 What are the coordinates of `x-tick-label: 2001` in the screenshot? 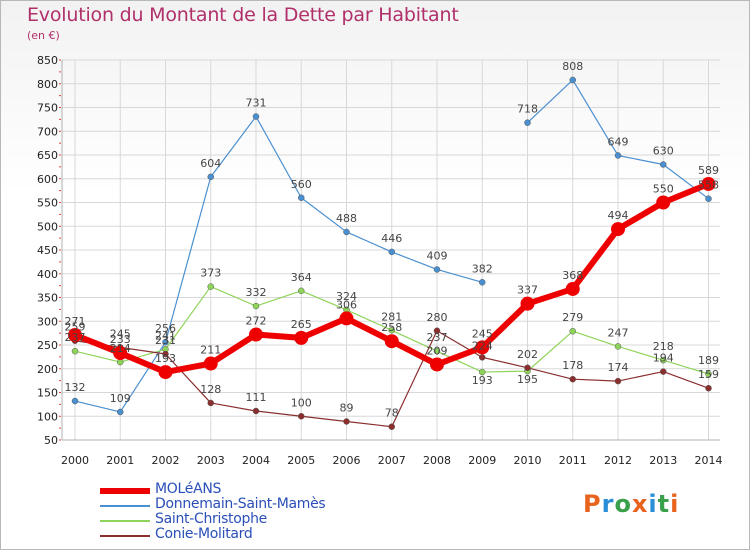 It's located at (120, 460).